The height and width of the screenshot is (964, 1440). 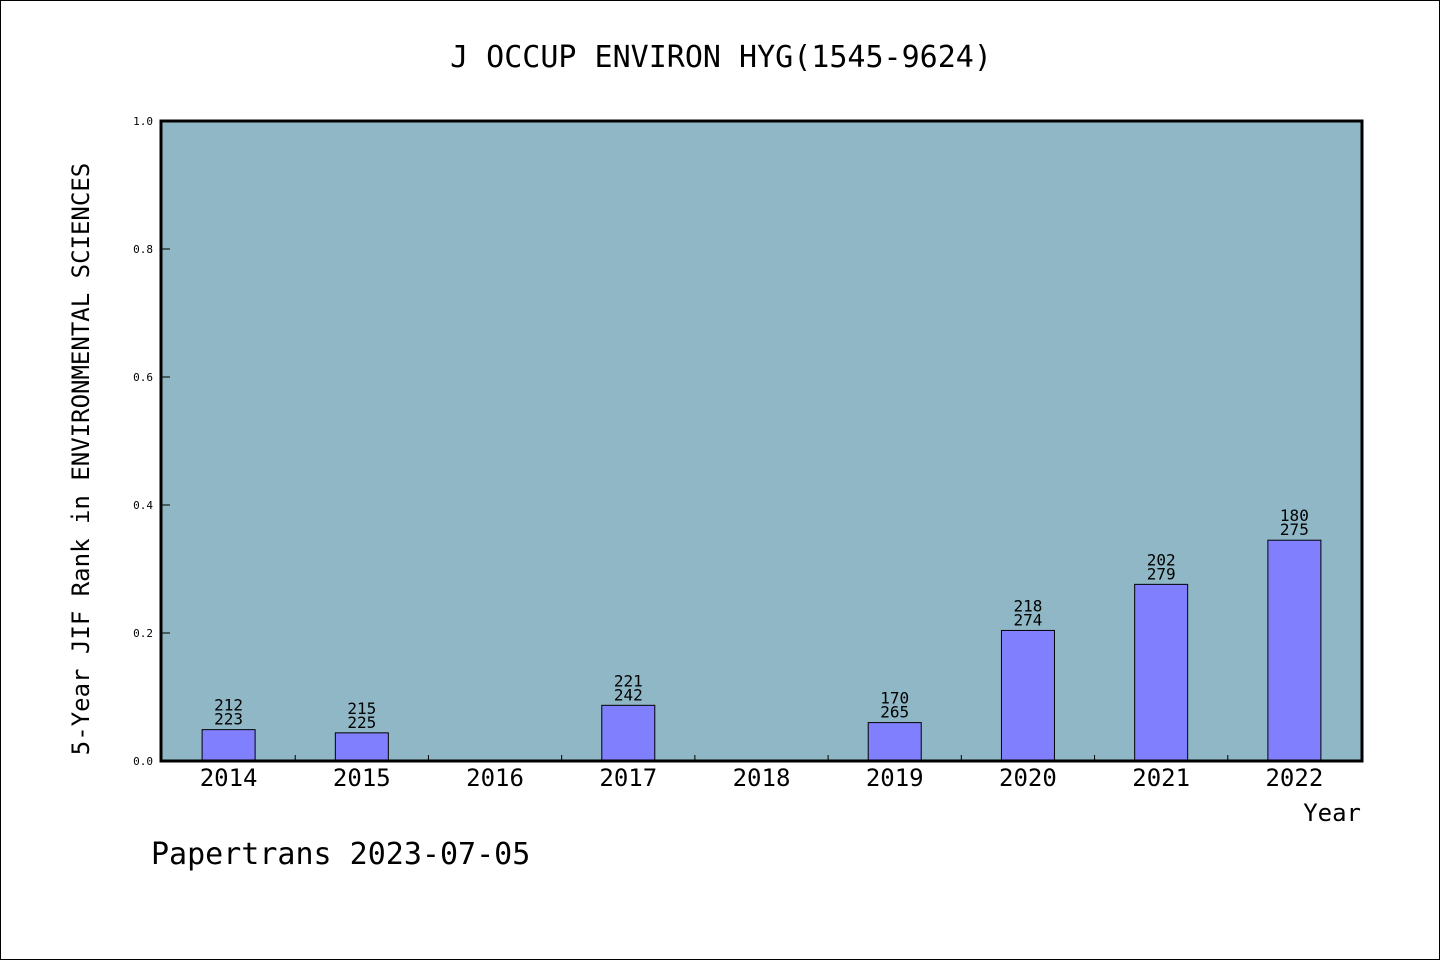 I want to click on x-tick-label: 2018, so click(x=762, y=778).